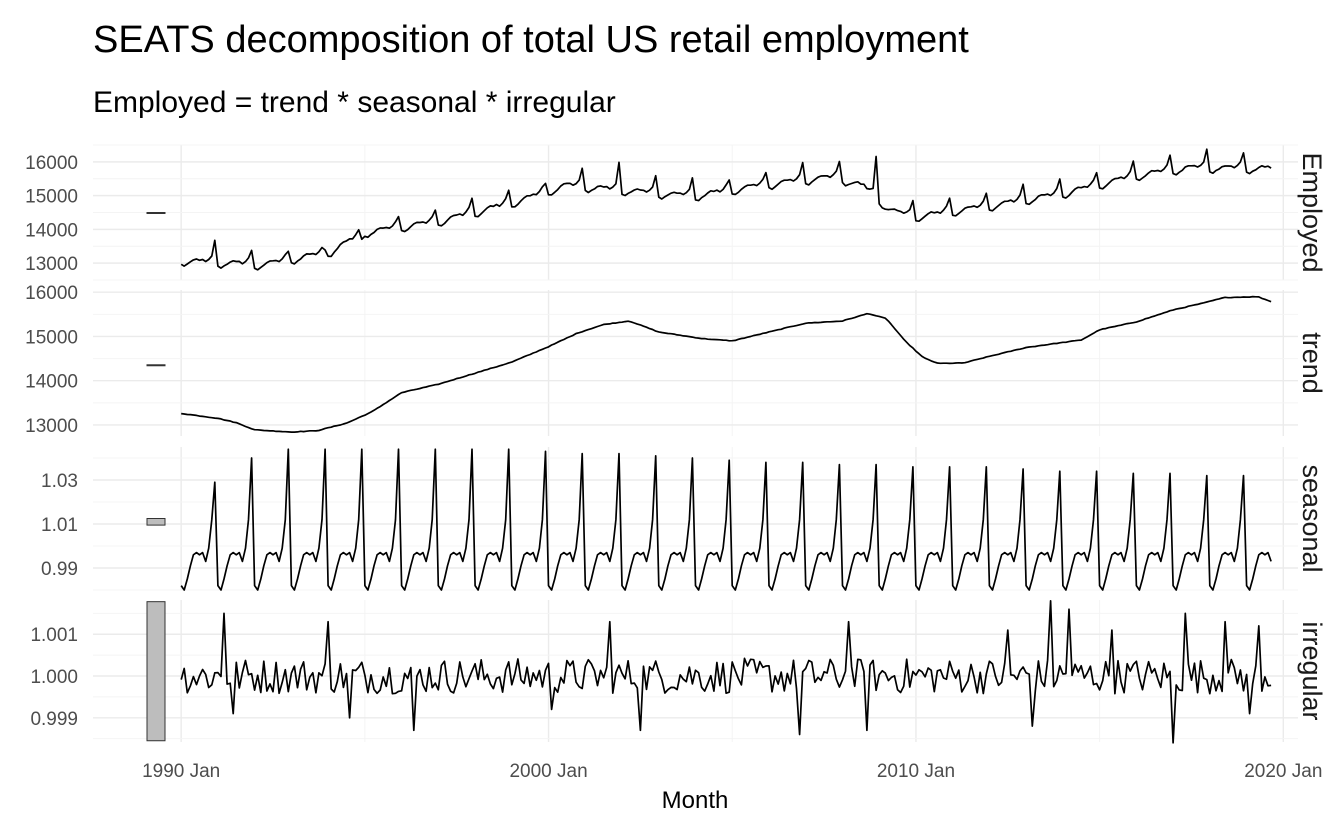 Image resolution: width=1344 pixels, height=830 pixels. What do you see at coordinates (54, 635) in the screenshot?
I see `y-tick-label: 1.001` at bounding box center [54, 635].